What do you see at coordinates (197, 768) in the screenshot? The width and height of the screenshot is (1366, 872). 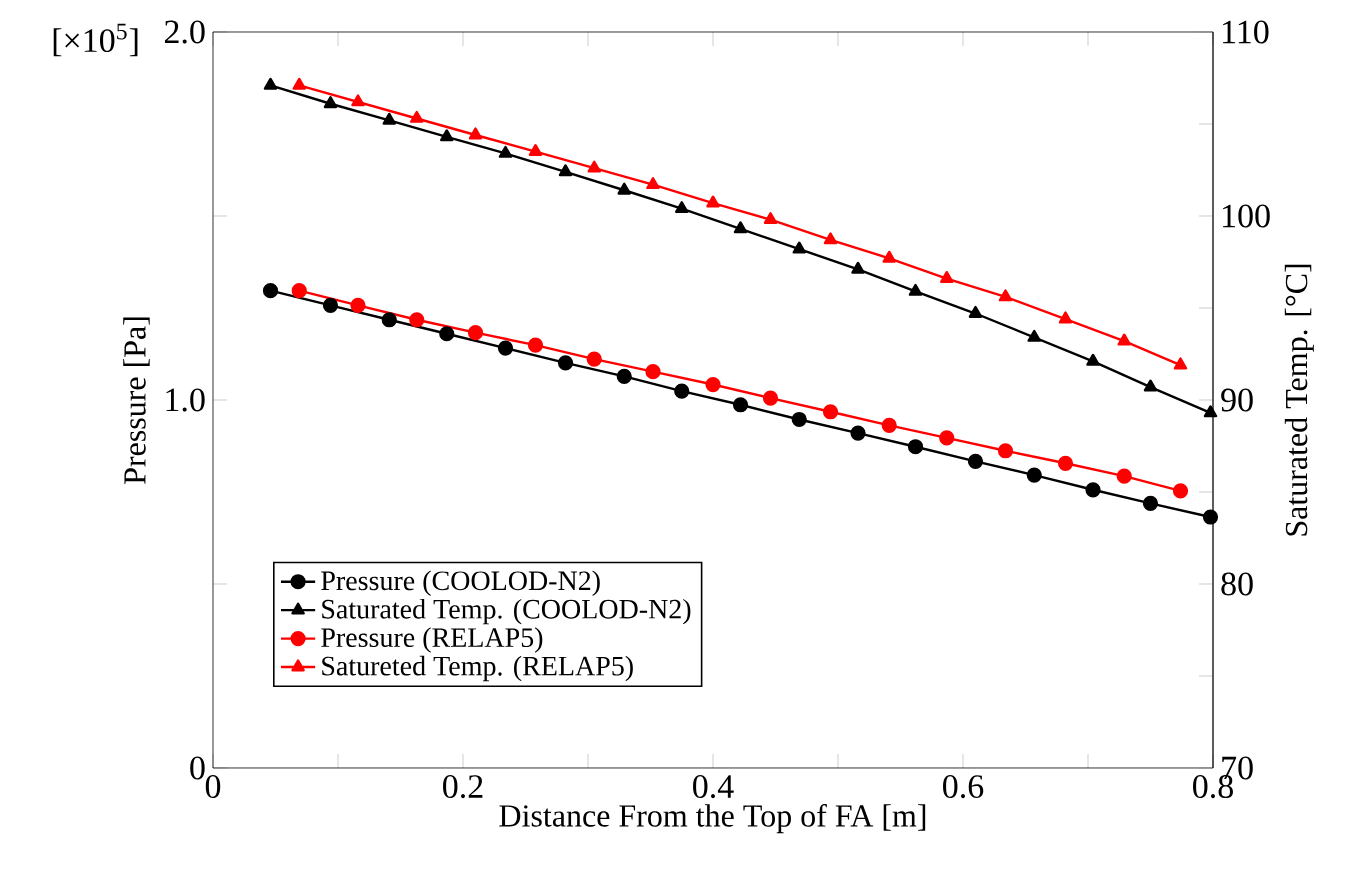 I see `y-tick-label: 0` at bounding box center [197, 768].